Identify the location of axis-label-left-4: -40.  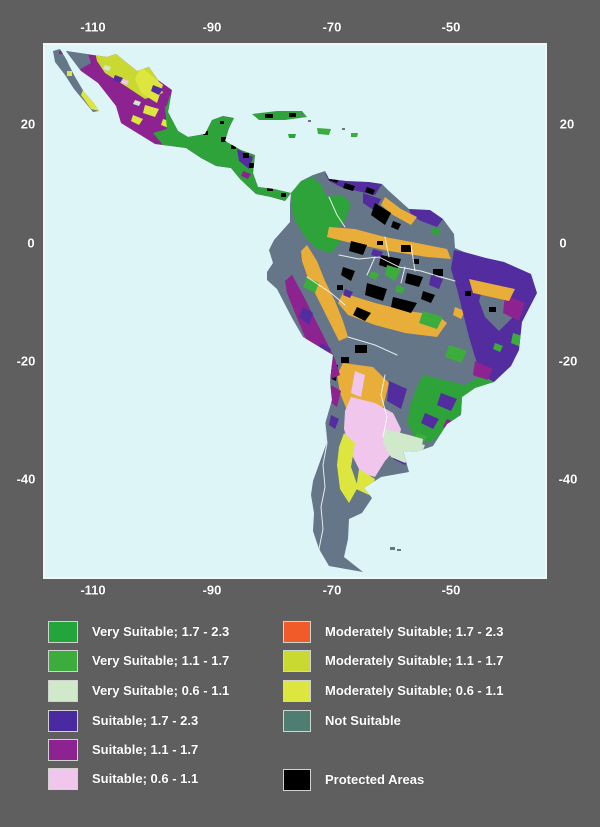
(26, 479).